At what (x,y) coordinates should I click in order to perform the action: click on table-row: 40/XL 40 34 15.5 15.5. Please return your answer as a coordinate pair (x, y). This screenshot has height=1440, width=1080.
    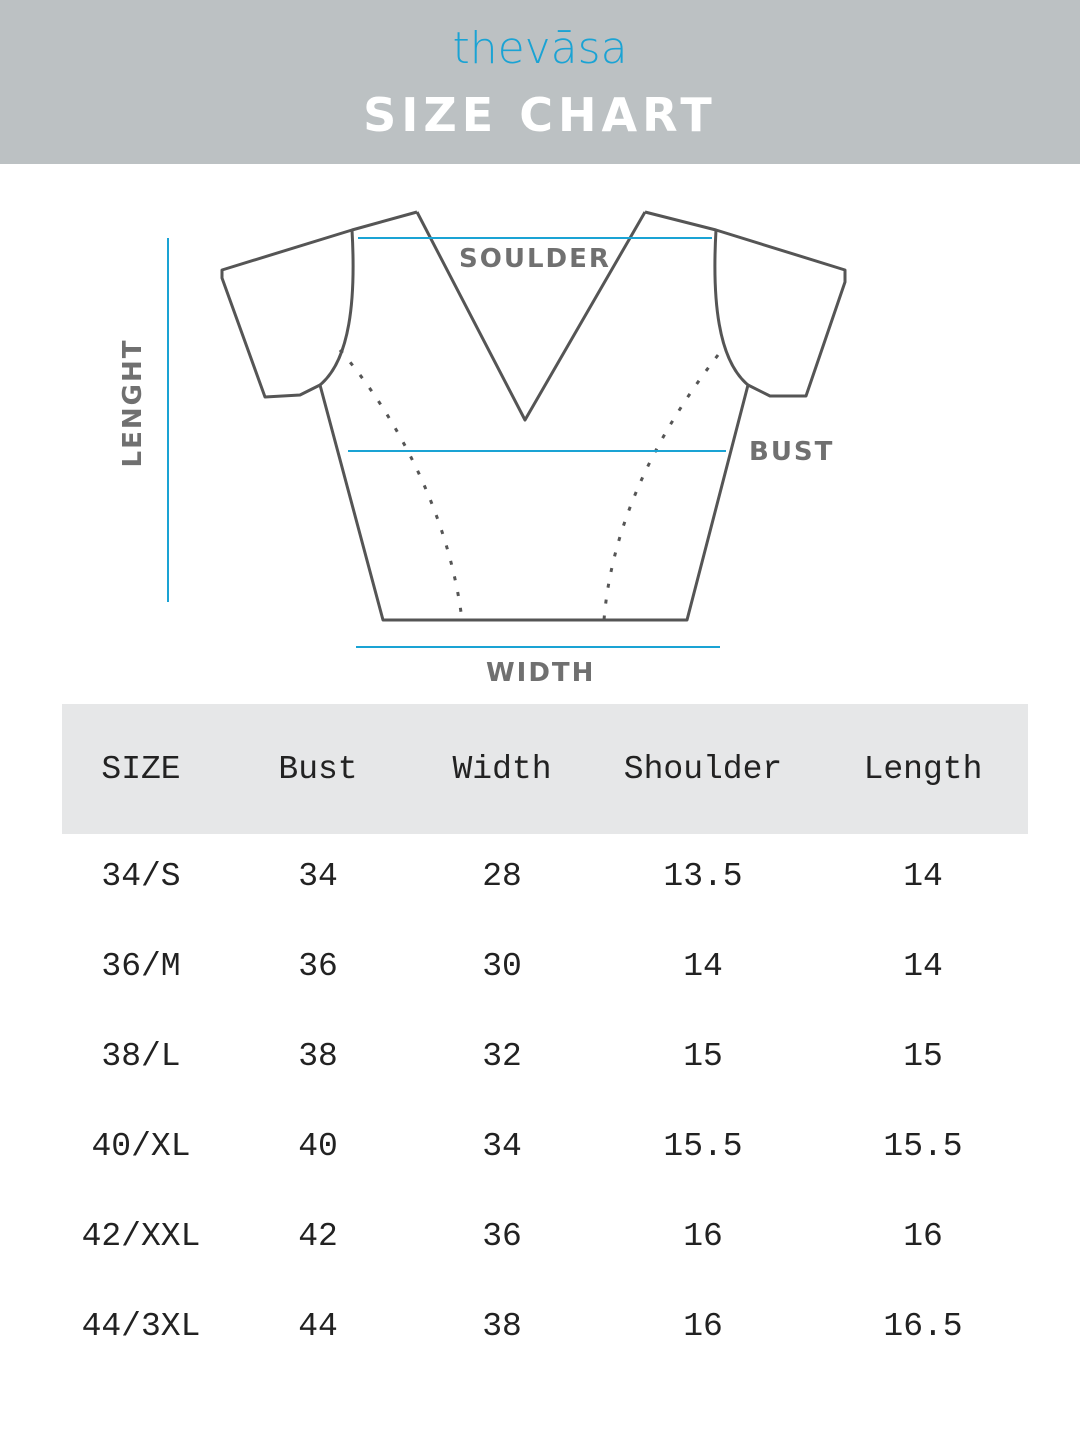
    Looking at the image, I should click on (545, 1149).